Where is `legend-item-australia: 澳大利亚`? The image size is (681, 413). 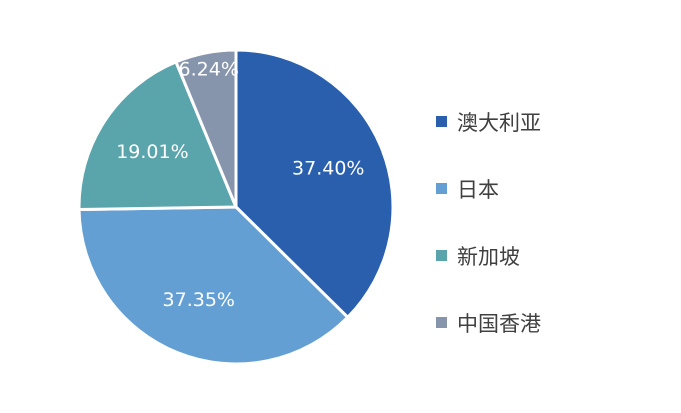
legend-item-australia: 澳大利亚 is located at coordinates (551, 121).